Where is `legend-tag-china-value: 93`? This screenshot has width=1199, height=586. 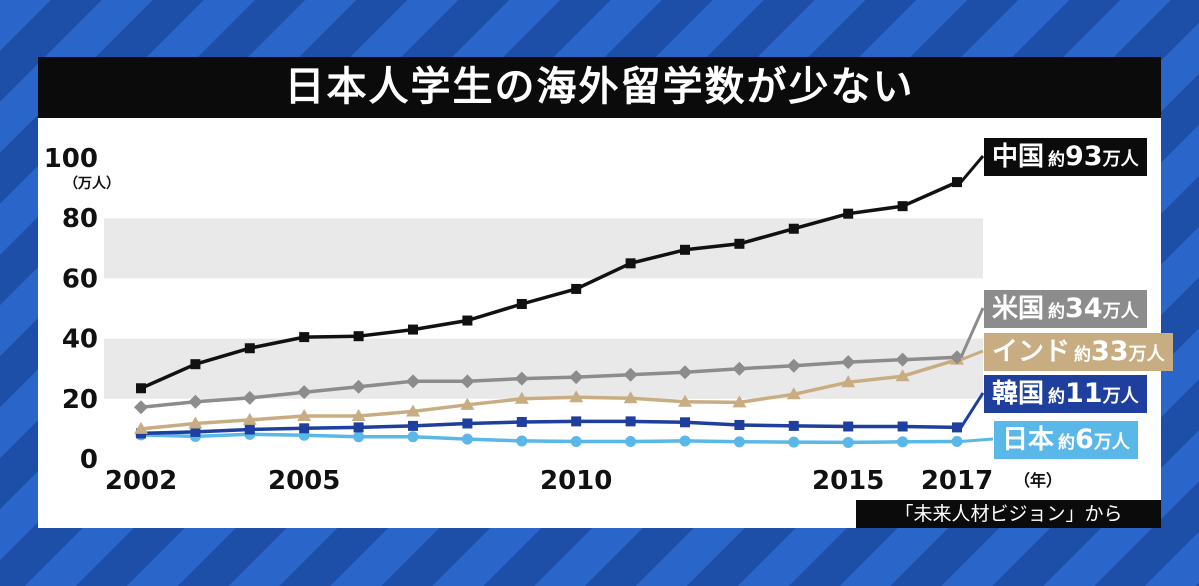
legend-tag-china-value: 93 is located at coordinates (1084, 156).